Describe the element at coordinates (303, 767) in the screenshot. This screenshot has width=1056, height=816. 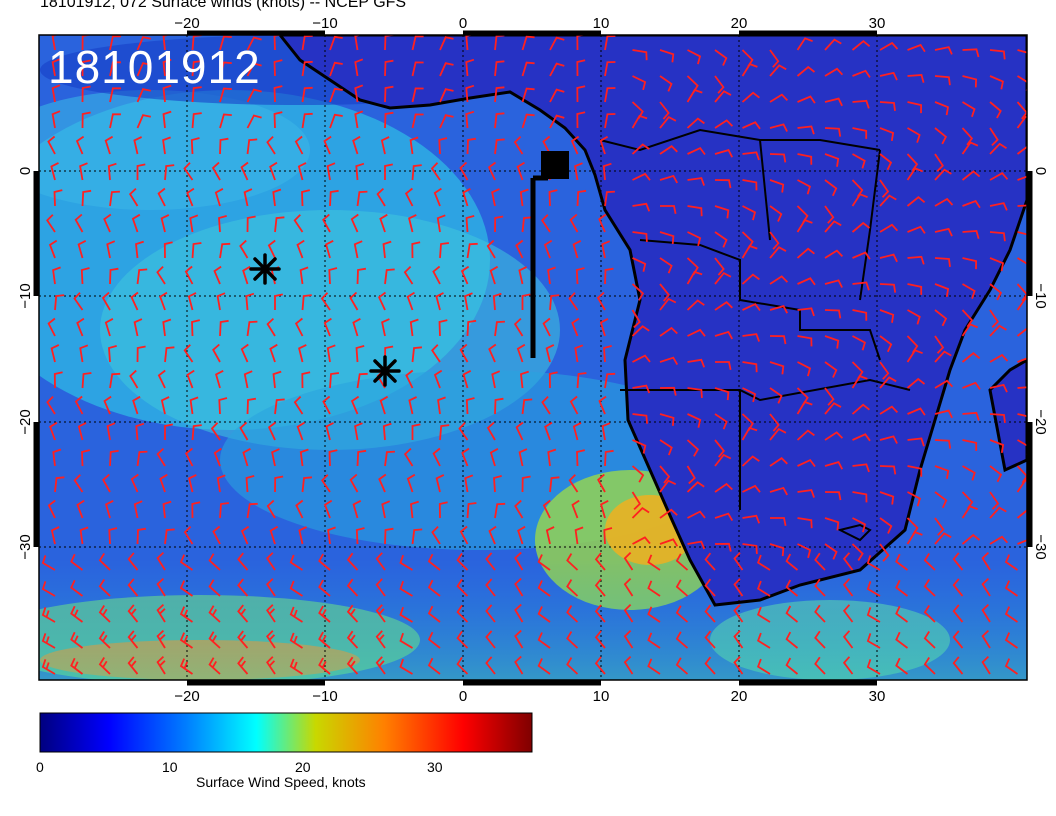
I see `colorbar-tick: 20` at that location.